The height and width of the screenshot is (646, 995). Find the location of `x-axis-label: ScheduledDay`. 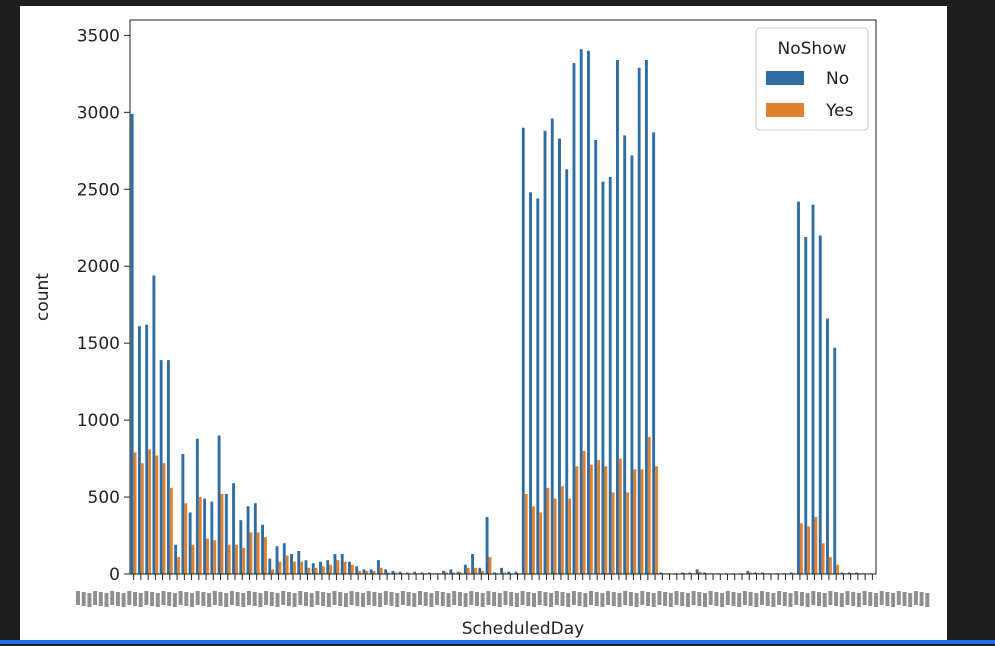

x-axis-label: ScheduledDay is located at coordinates (523, 629).